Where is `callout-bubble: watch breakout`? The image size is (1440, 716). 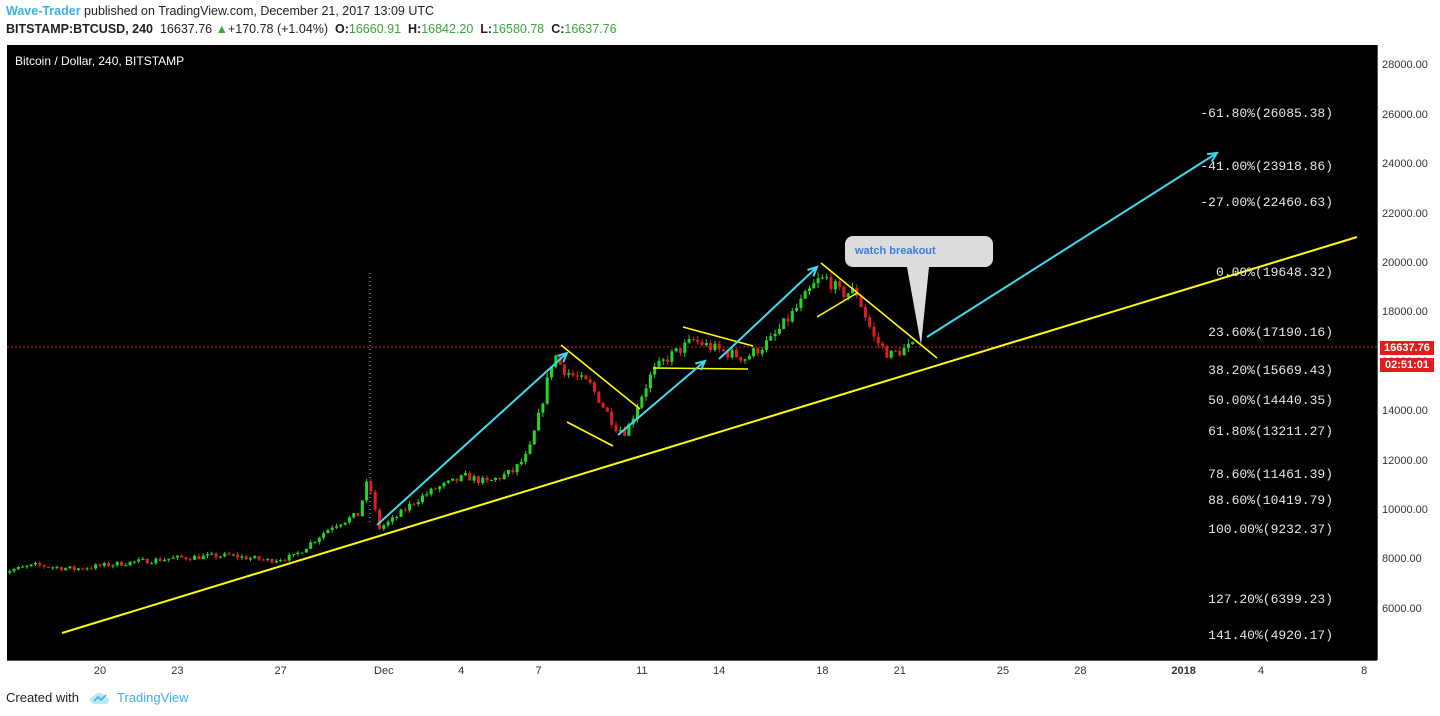 callout-bubble: watch breakout is located at coordinates (919, 251).